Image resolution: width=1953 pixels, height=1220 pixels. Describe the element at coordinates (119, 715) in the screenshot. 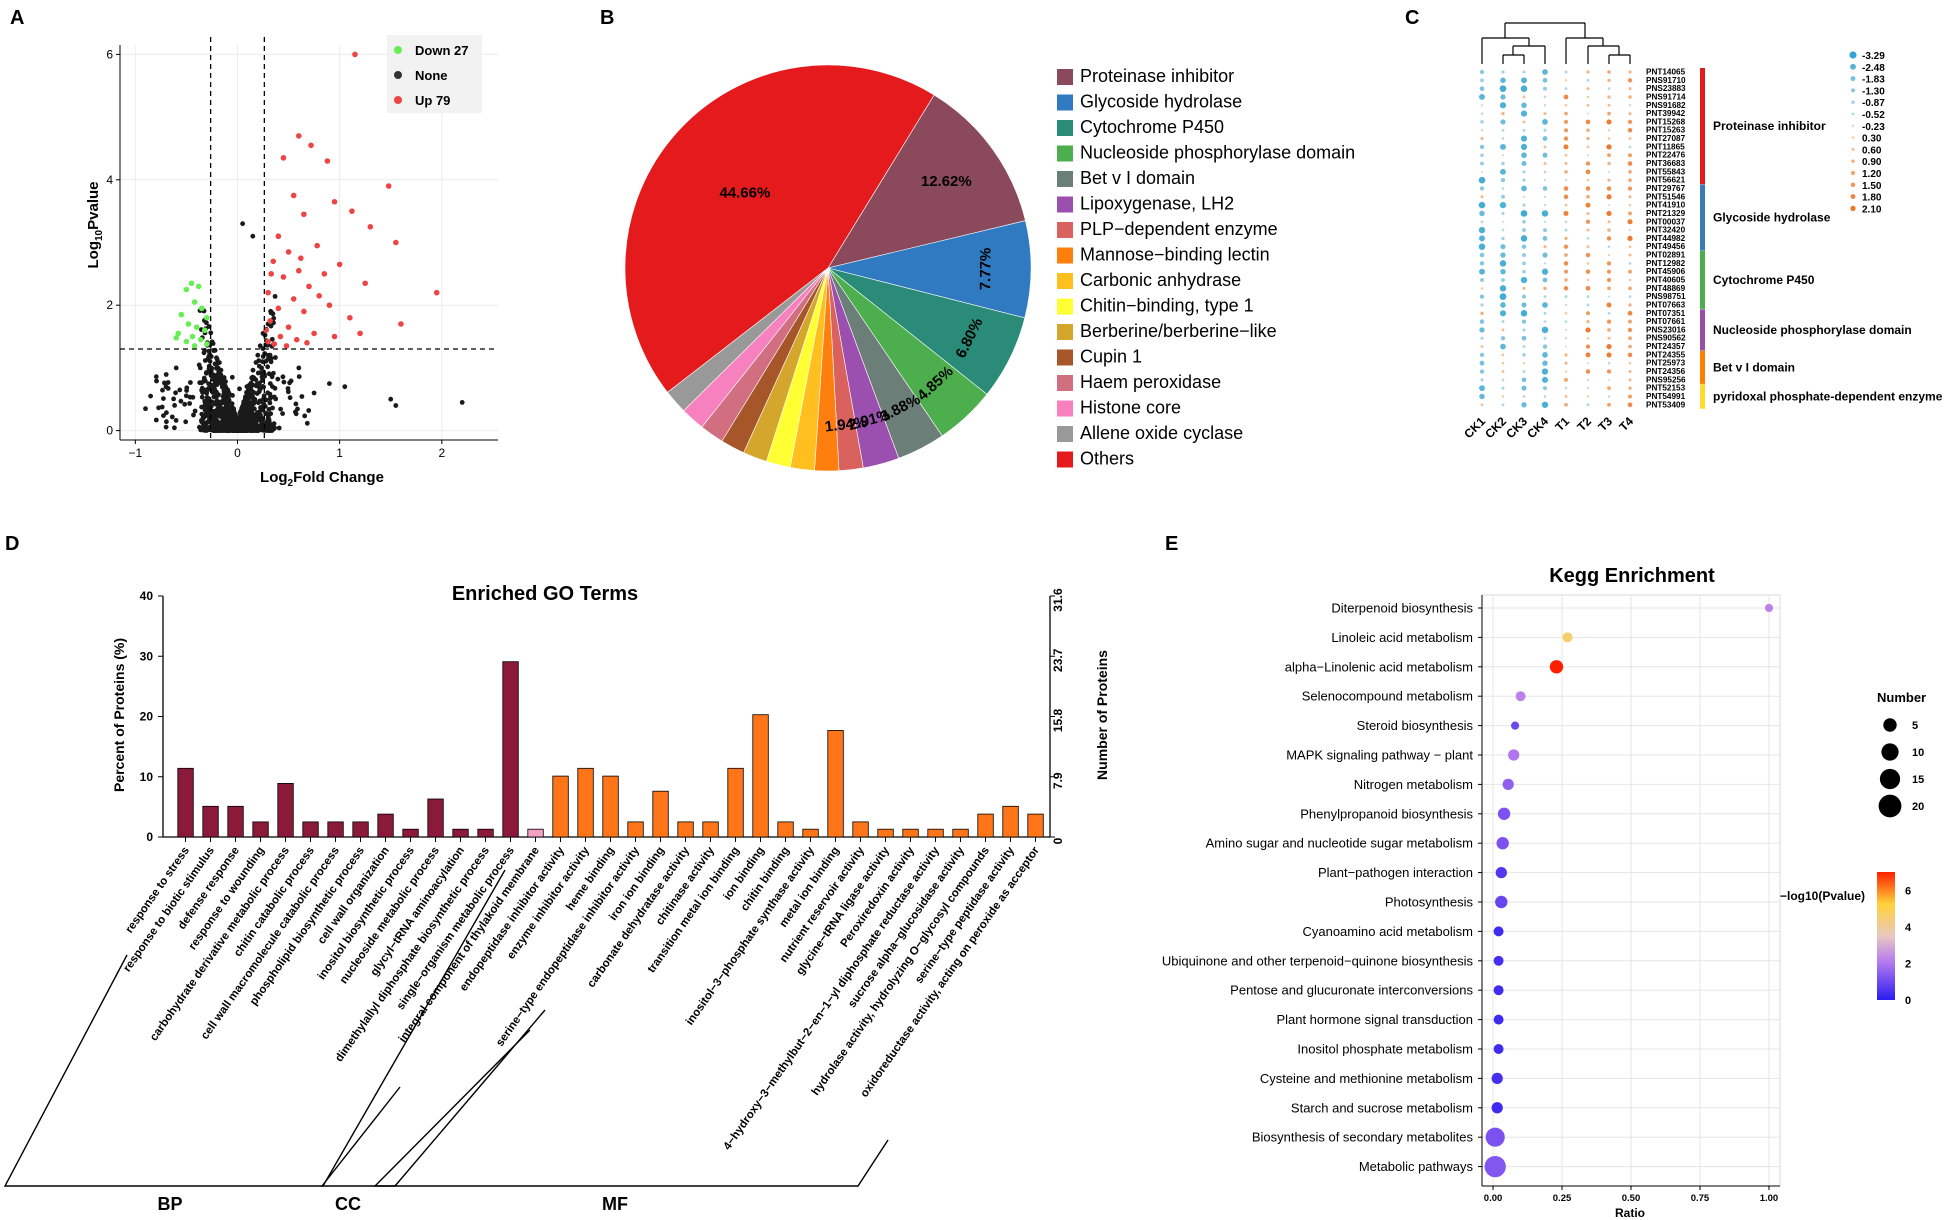

I see `go-y-label: Percent of Proteins (%)` at that location.